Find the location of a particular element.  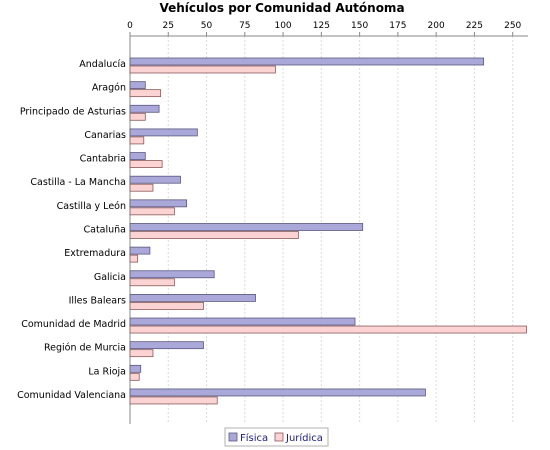

x-tick-label: 100 is located at coordinates (282, 26).